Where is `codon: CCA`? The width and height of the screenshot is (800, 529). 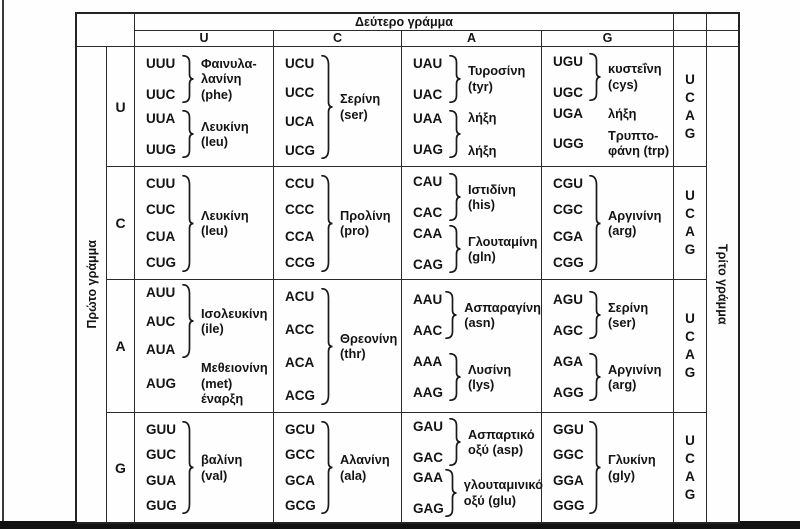
codon: CCA is located at coordinates (300, 236).